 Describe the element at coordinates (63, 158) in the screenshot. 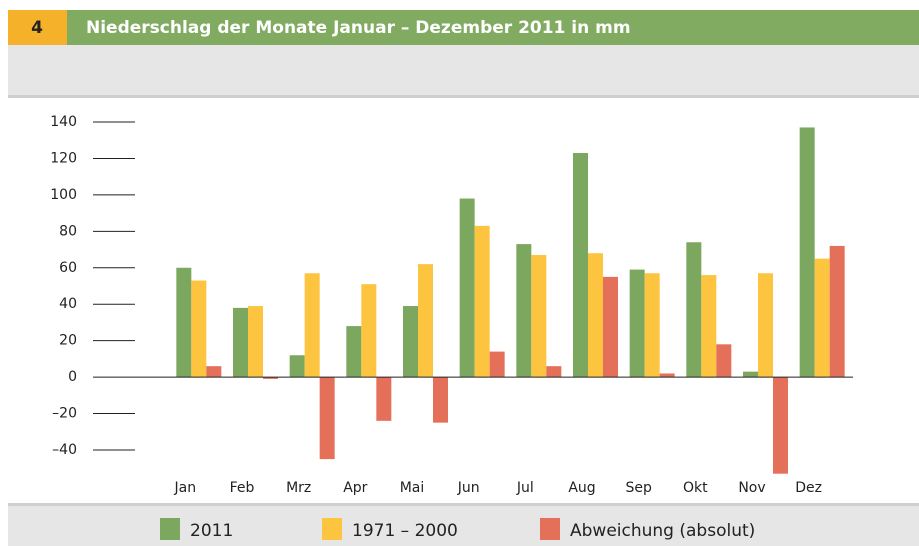

I see `y-tick-label: 120` at that location.